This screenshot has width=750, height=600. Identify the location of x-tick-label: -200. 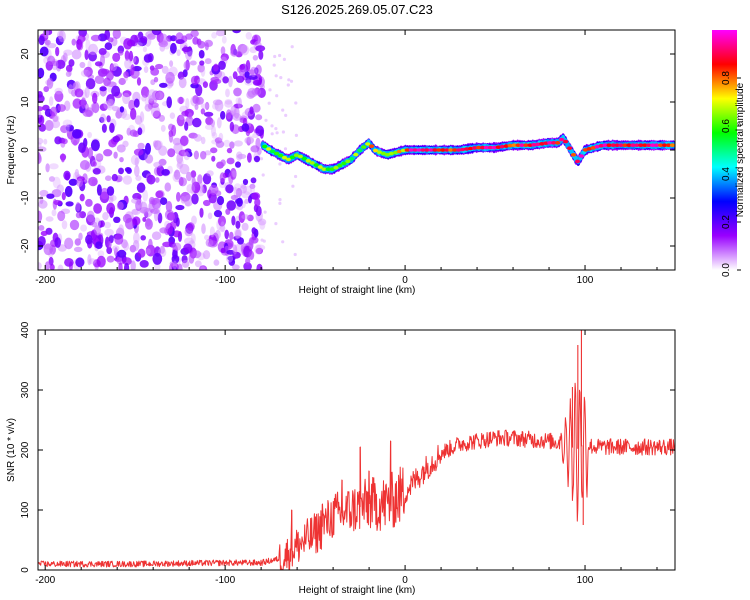
(45, 280).